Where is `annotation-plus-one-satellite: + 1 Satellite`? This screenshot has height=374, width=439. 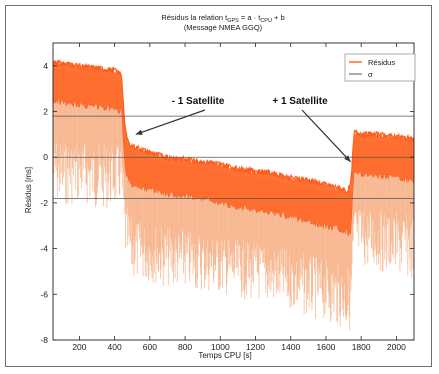
annotation-plus-one-satellite: + 1 Satellite is located at coordinates (300, 101).